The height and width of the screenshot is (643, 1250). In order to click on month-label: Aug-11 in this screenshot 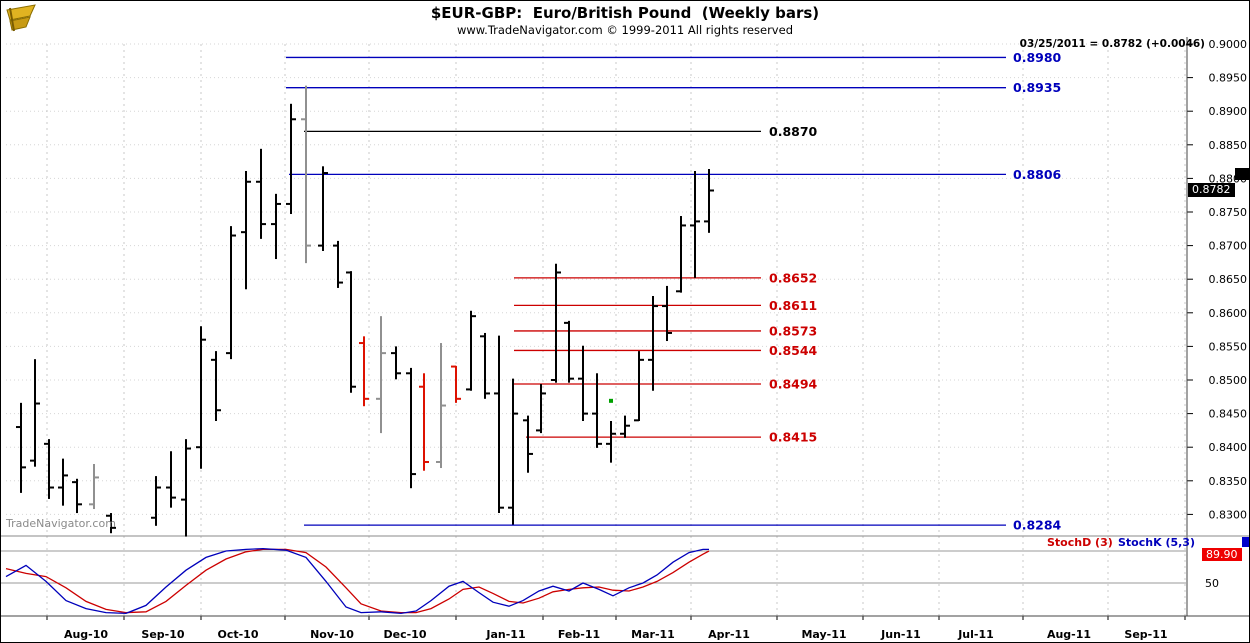, I will do `click(1069, 634)`.